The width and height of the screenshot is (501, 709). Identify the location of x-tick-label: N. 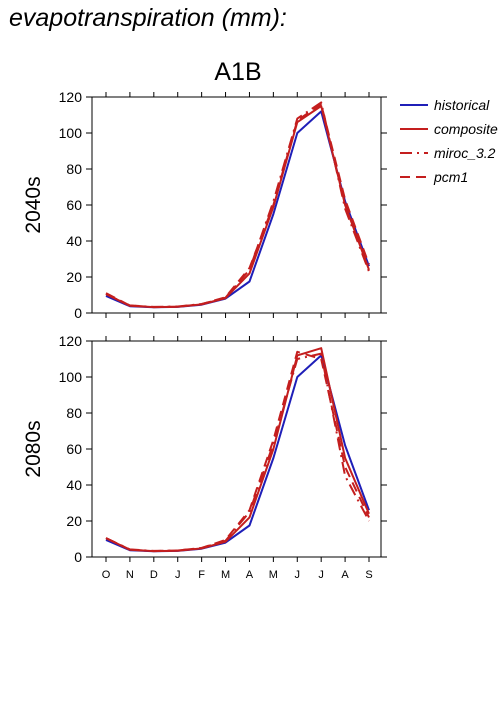
(130, 575).